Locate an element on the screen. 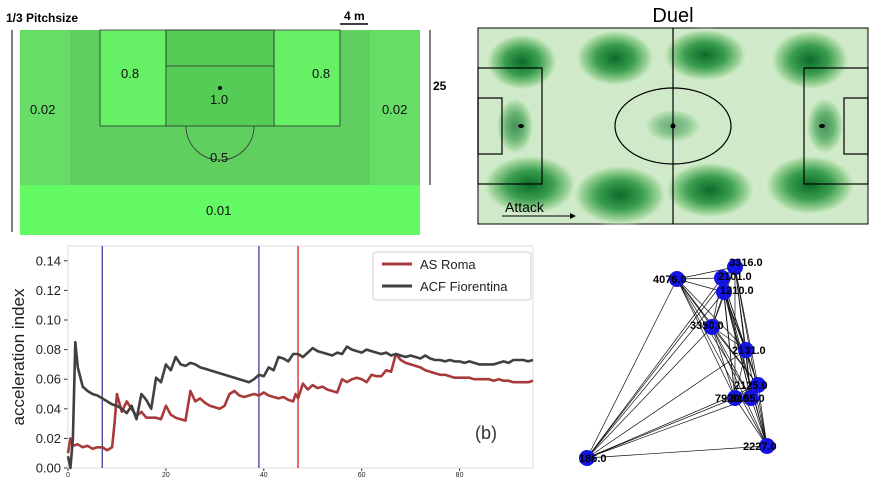  penalty-arc is located at coordinates (220, 143).